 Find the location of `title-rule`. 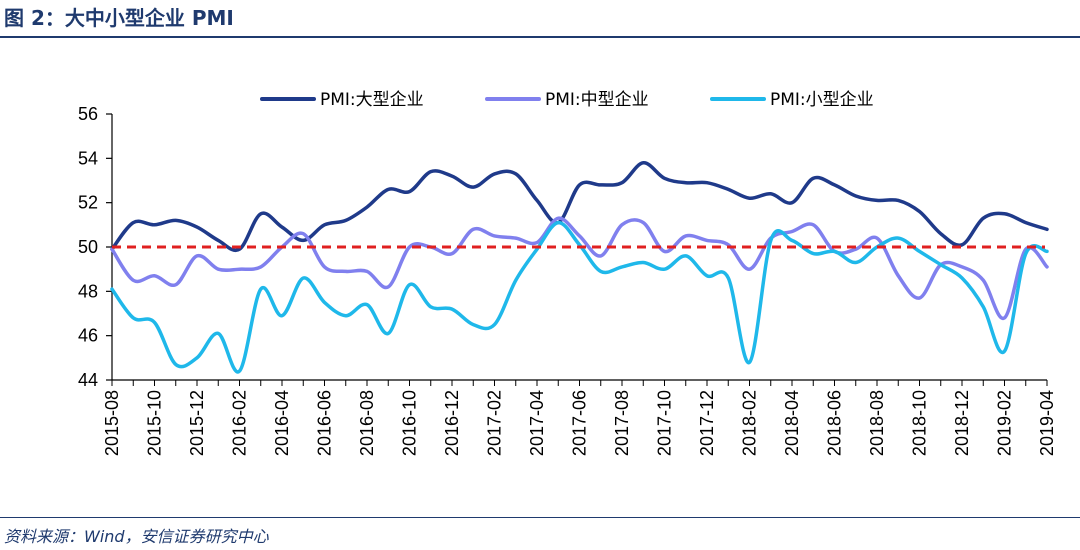

title-rule is located at coordinates (540, 37).